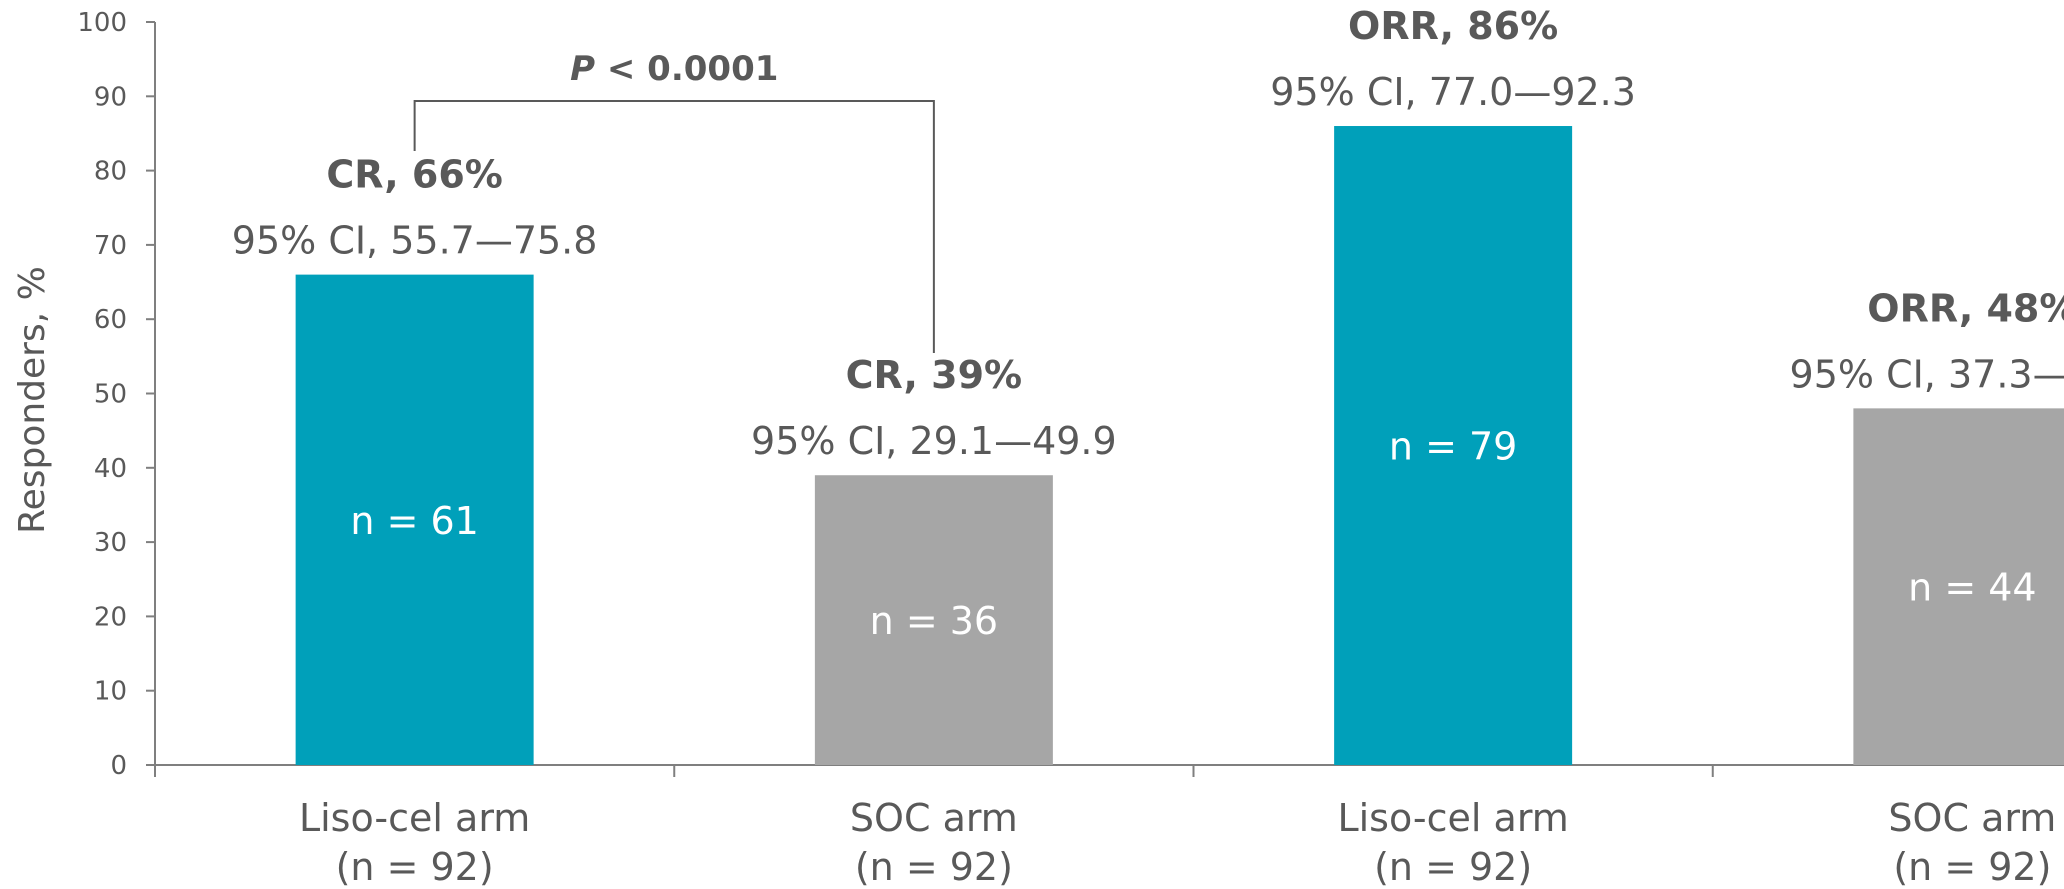 This screenshot has width=2064, height=889. Describe the element at coordinates (1453, 26) in the screenshot. I see `response-label: ORR, 86%` at that location.